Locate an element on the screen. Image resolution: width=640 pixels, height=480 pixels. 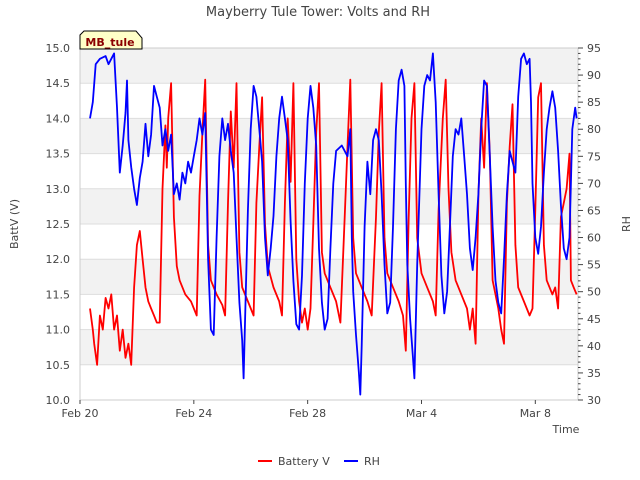
y-tick-label: 13.5 is located at coordinates (58, 154).